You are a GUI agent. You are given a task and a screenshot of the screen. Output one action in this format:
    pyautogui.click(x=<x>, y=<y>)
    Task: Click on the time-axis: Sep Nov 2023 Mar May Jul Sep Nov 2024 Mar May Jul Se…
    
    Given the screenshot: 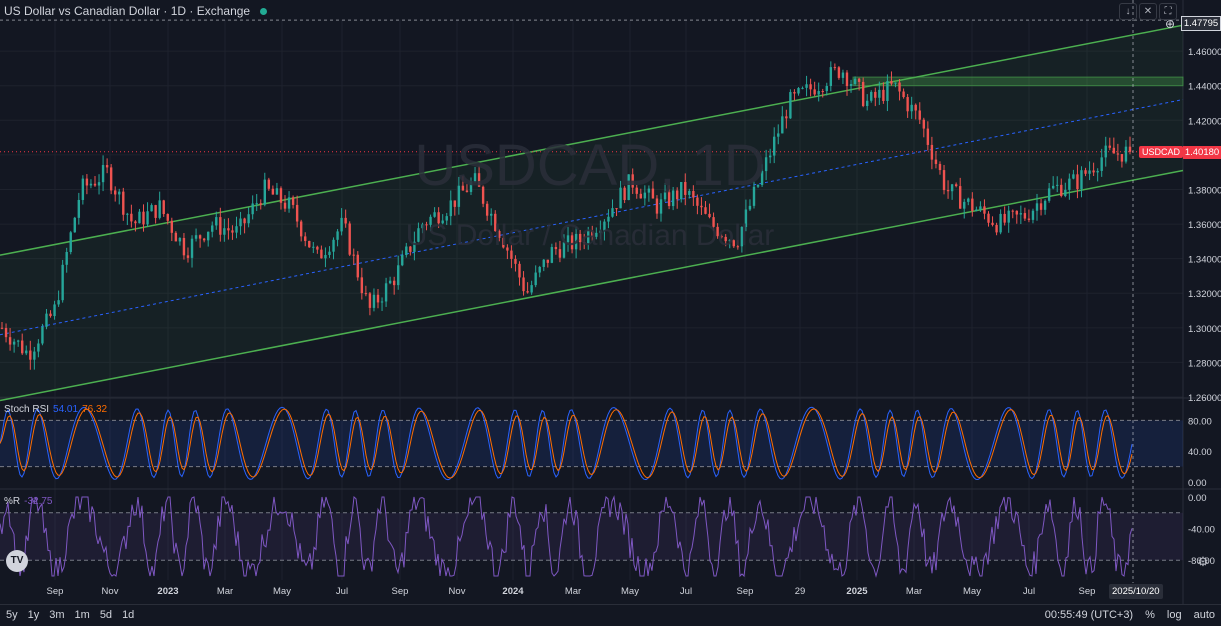 What is the action you would take?
    pyautogui.click(x=571, y=591)
    